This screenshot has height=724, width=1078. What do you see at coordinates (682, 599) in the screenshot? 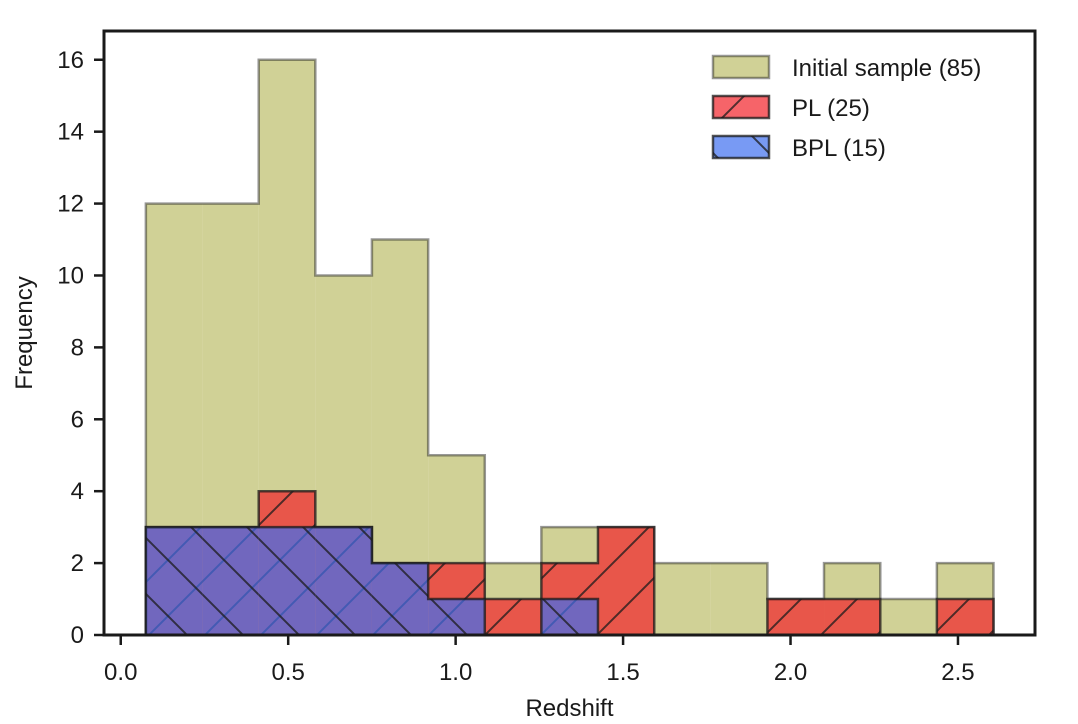
I see `bar-series1-bin10` at bounding box center [682, 599].